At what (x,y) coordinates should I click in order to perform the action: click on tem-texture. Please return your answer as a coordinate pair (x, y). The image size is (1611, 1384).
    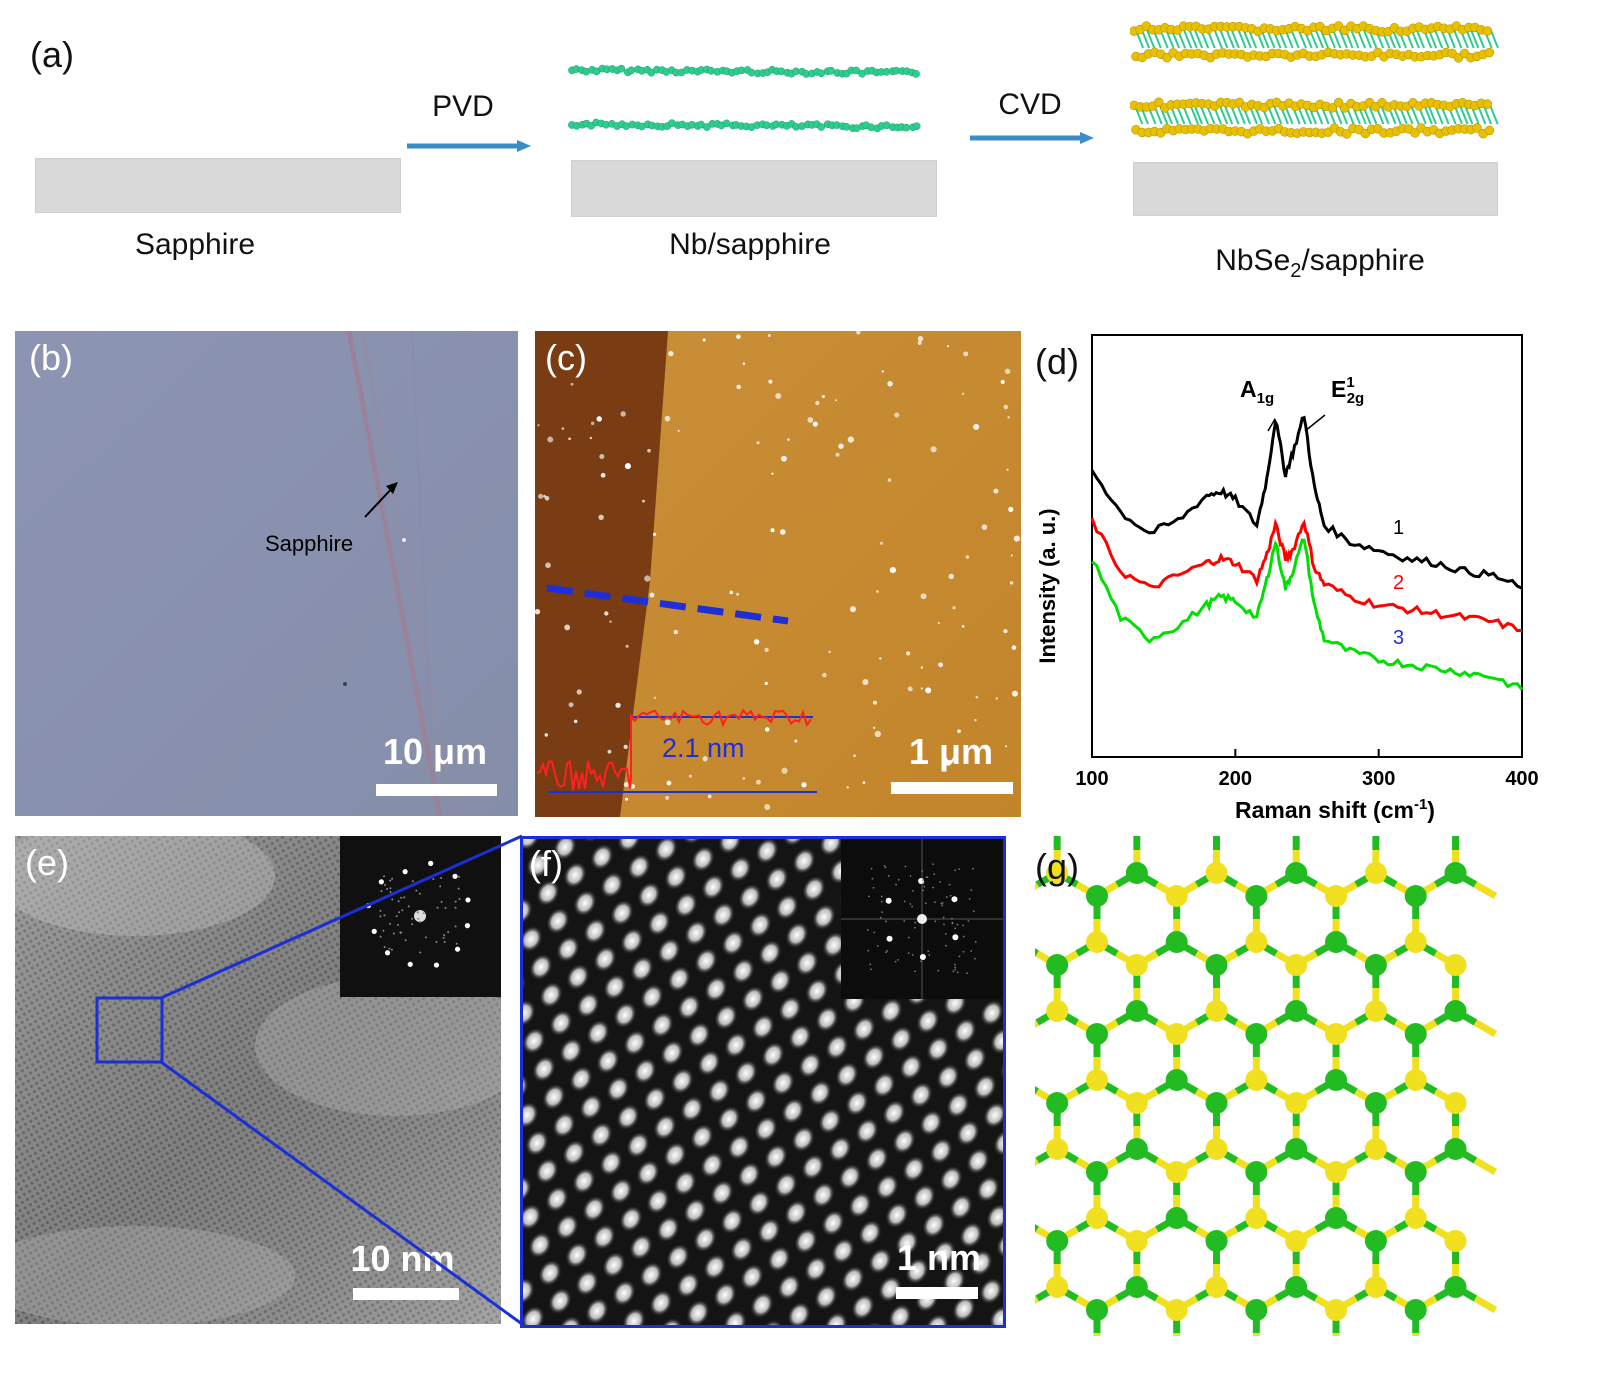
    Looking at the image, I should click on (258, 1080).